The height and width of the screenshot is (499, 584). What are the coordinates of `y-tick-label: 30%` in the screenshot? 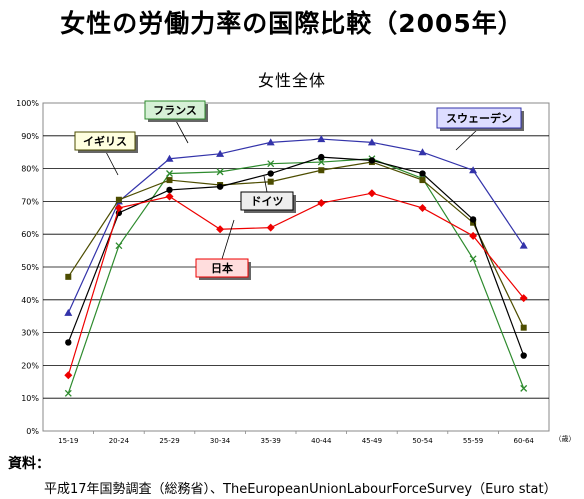 It's located at (30, 333).